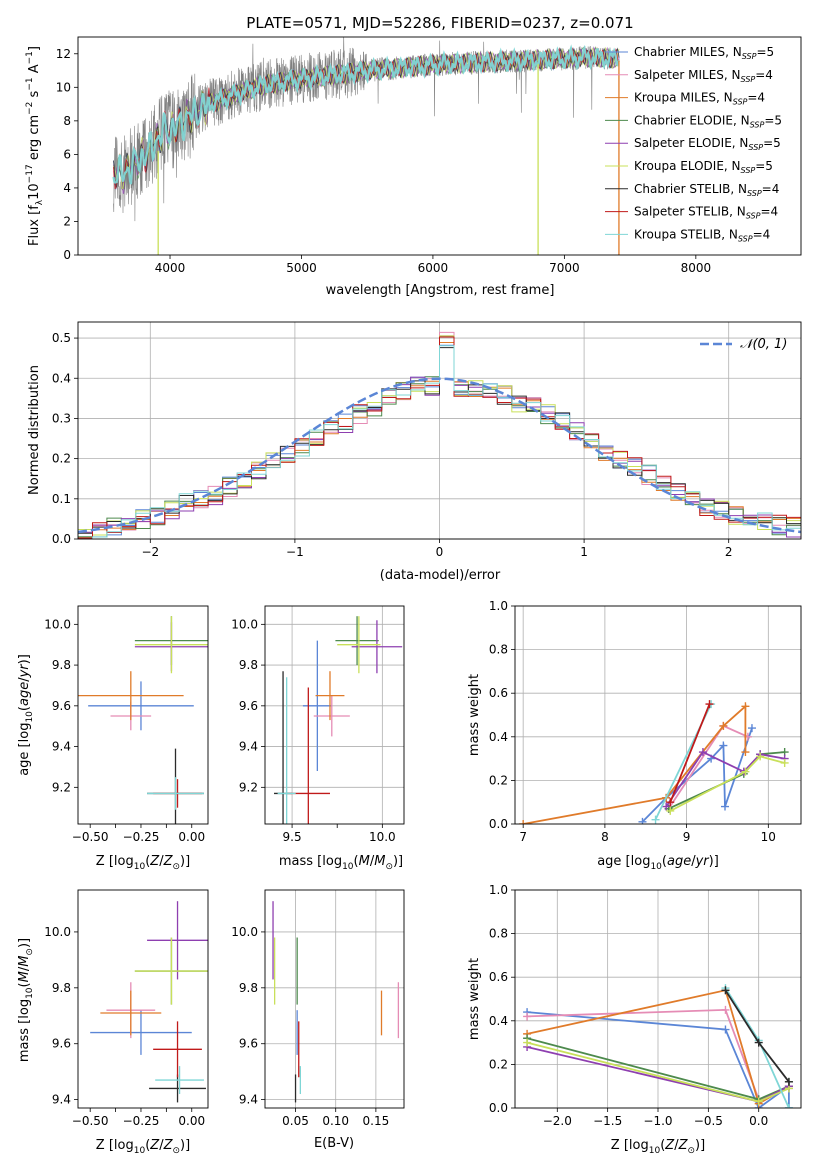 This screenshot has height=1170, width=819. I want to click on y-tick-label: 0.8, so click(498, 650).